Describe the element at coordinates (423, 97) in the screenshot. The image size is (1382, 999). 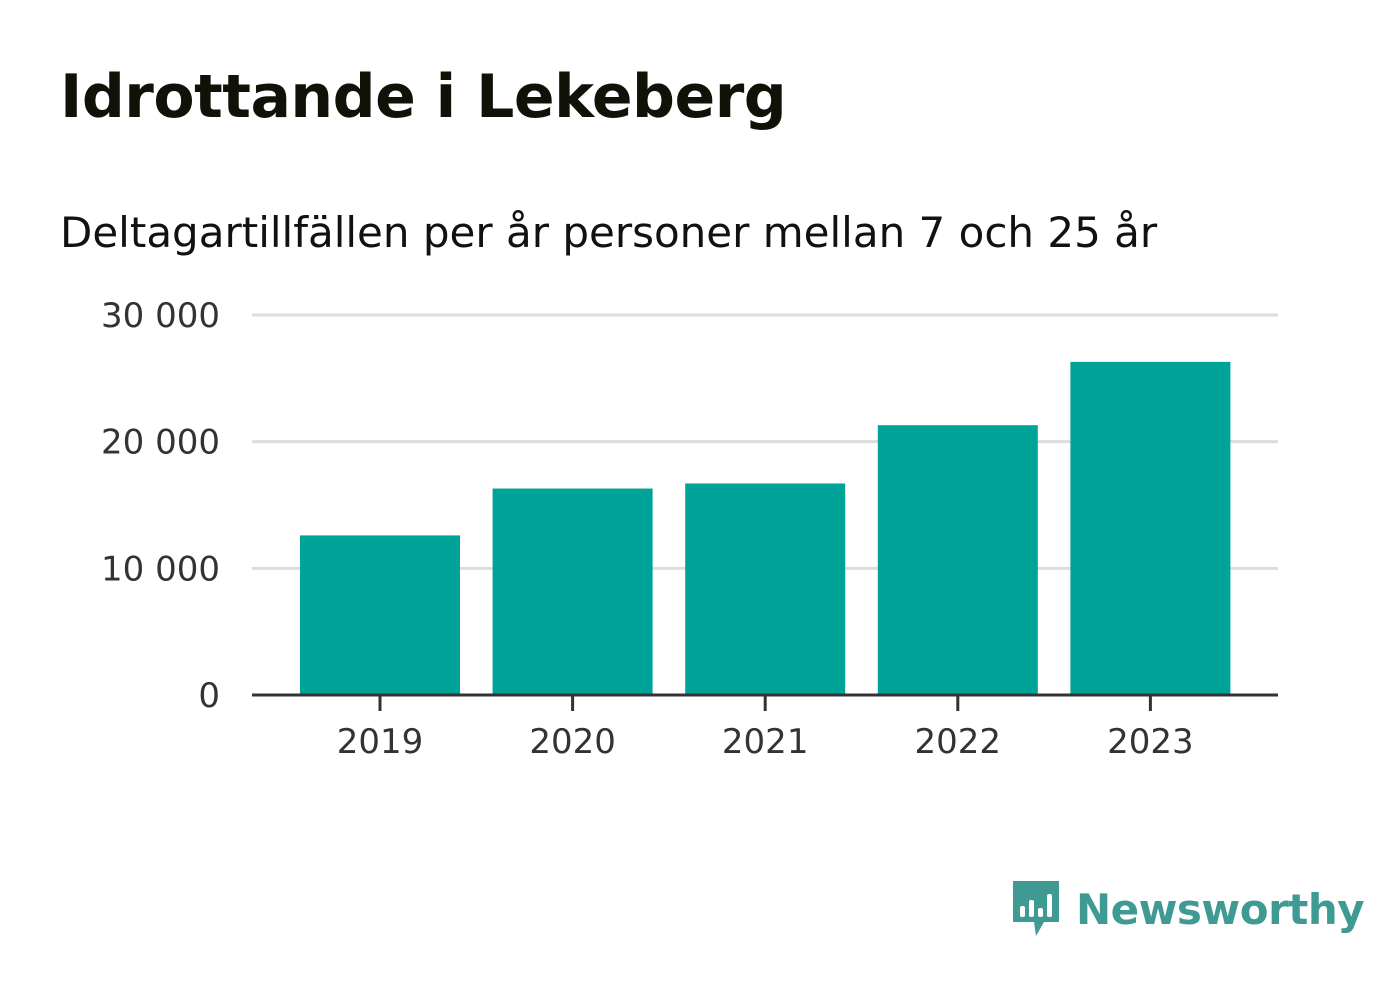
I see `chart-title: Idrottande i Lekeberg` at that location.